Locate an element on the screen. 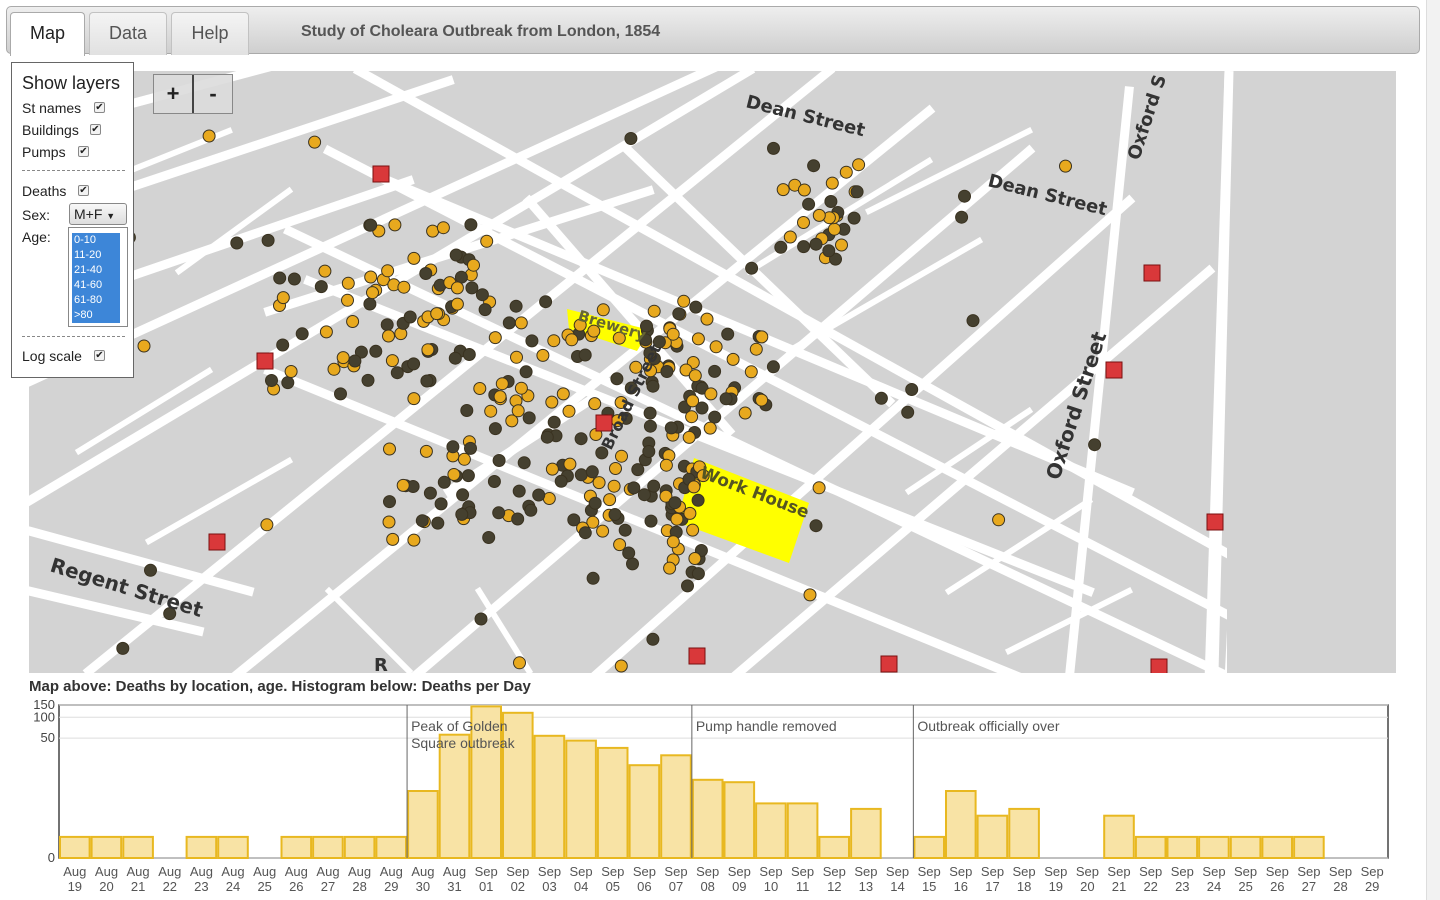  street-label: R is located at coordinates (381, 664).